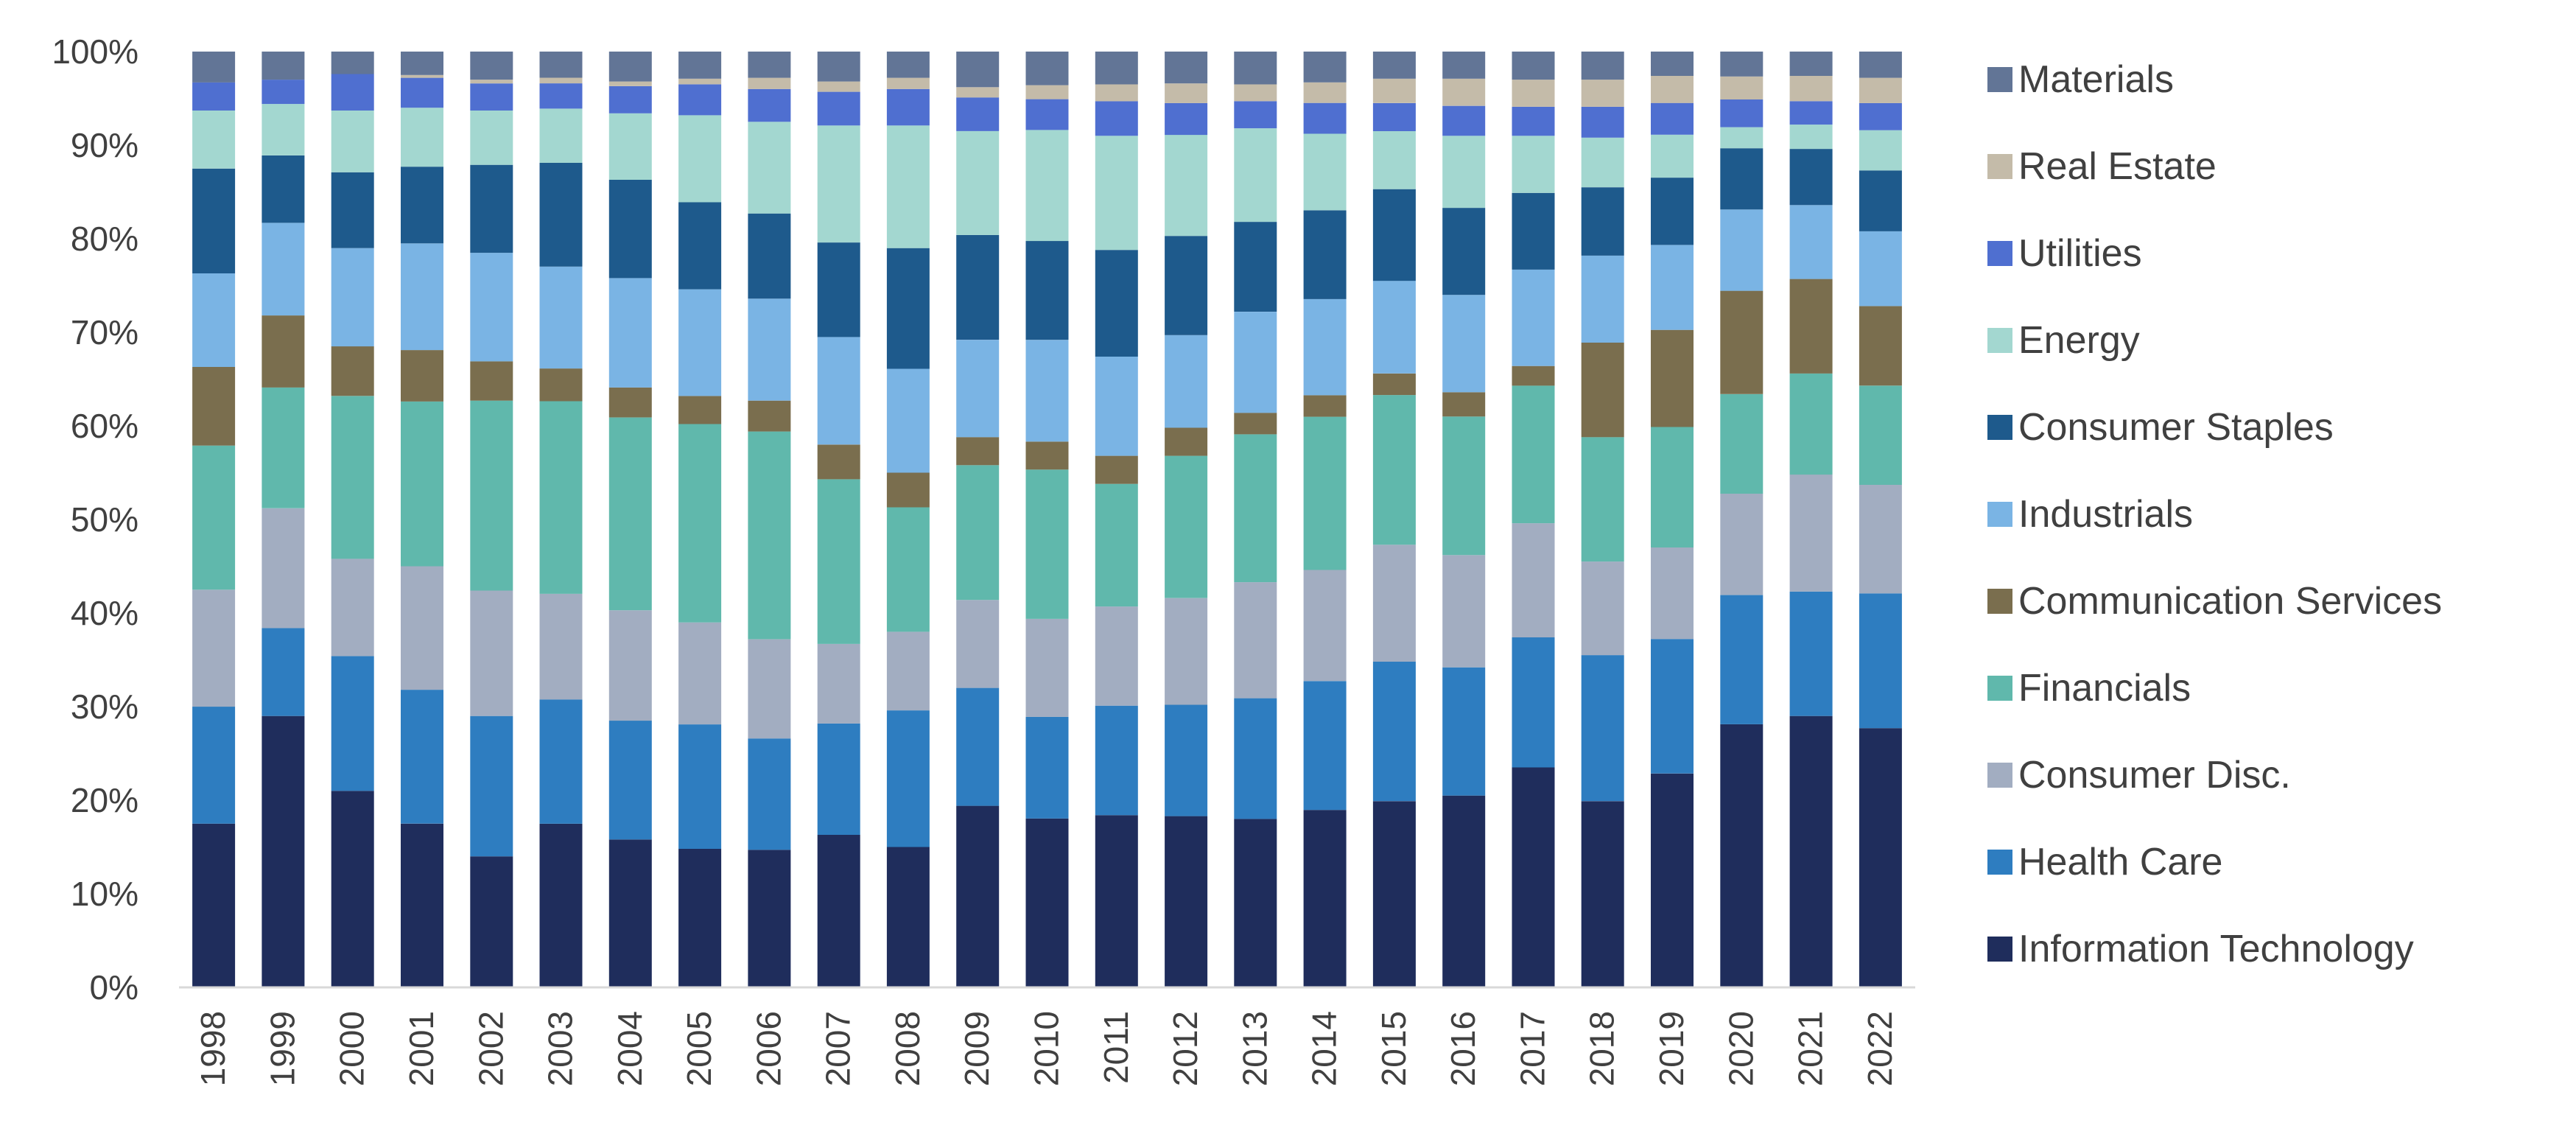 The width and height of the screenshot is (2576, 1148). I want to click on bar-stack-2009, so click(978, 519).